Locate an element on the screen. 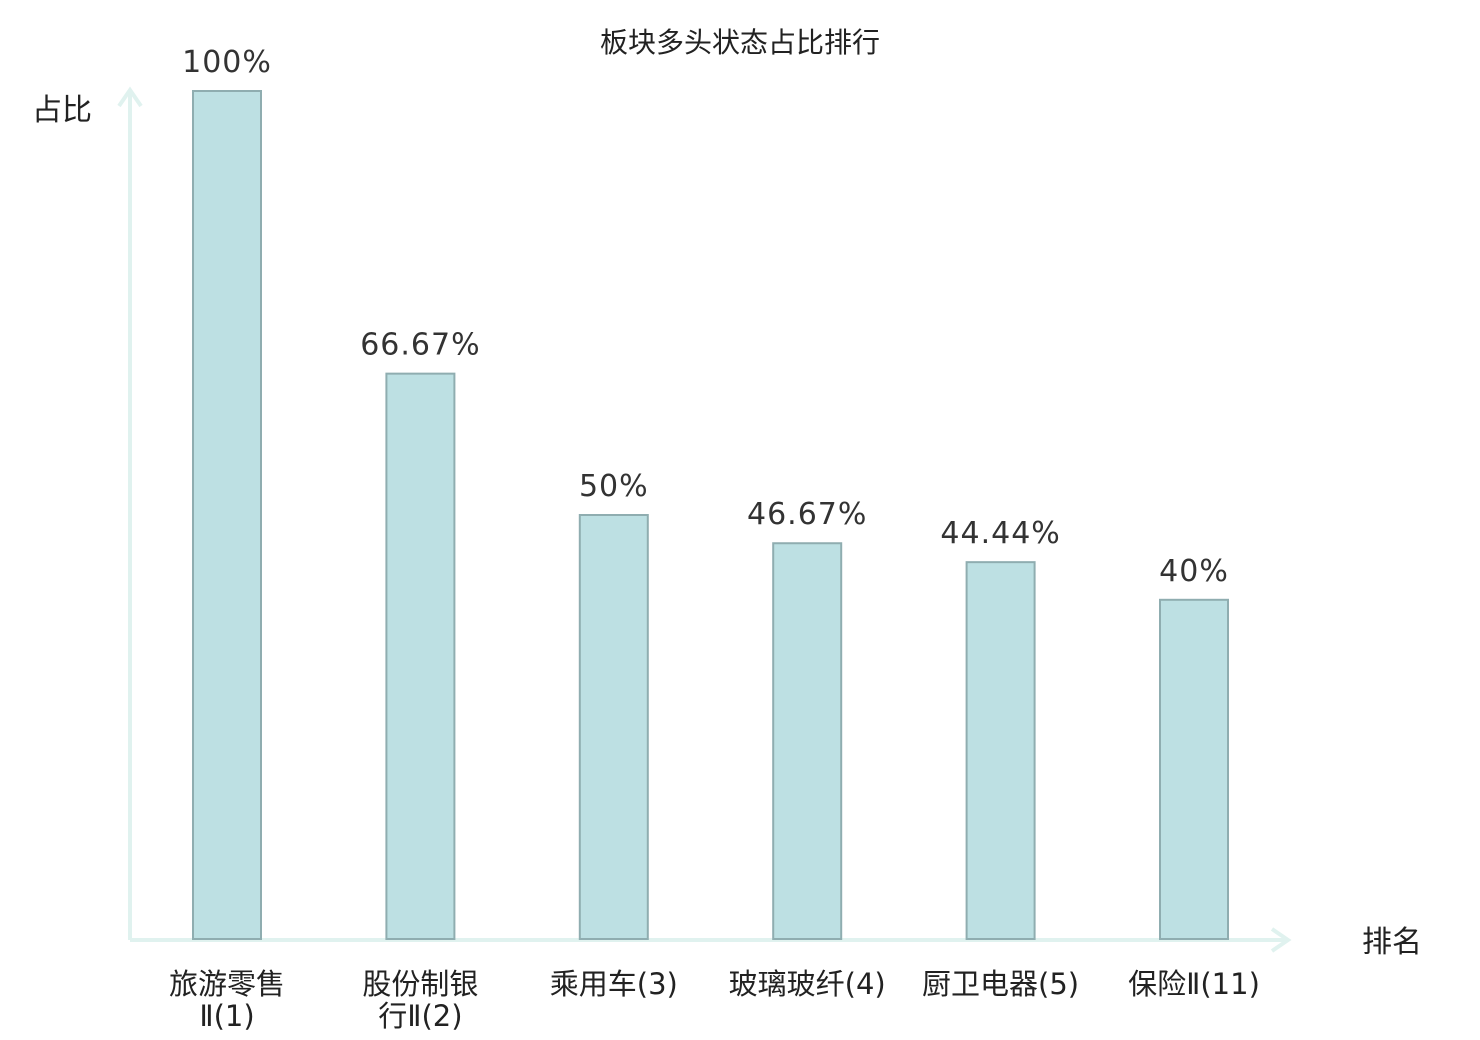  value-label-5: 44.44% is located at coordinates (1000, 533).